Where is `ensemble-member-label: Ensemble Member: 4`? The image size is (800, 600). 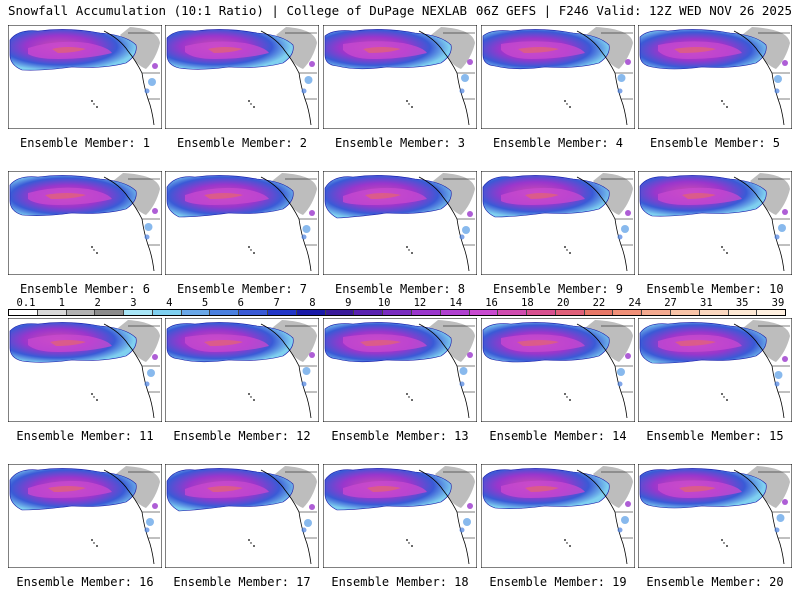
ensemble-member-label: Ensemble Member: 4 is located at coordinates (558, 143).